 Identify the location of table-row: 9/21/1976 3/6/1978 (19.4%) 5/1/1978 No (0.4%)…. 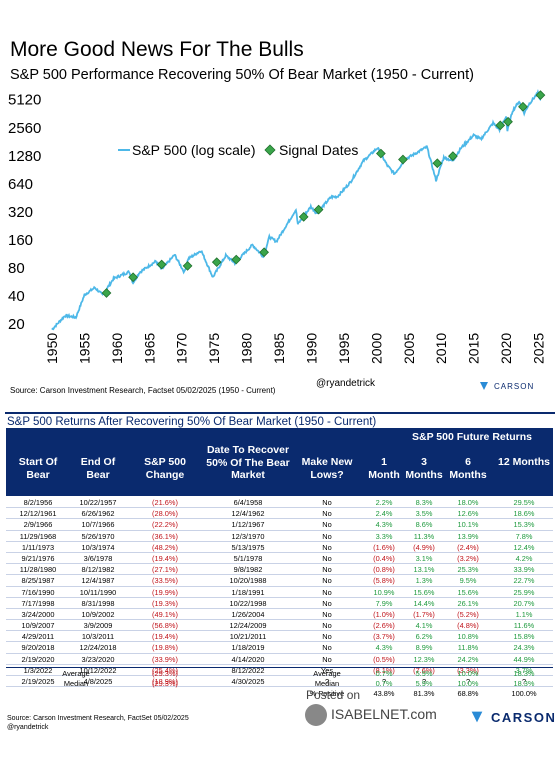
(279, 559).